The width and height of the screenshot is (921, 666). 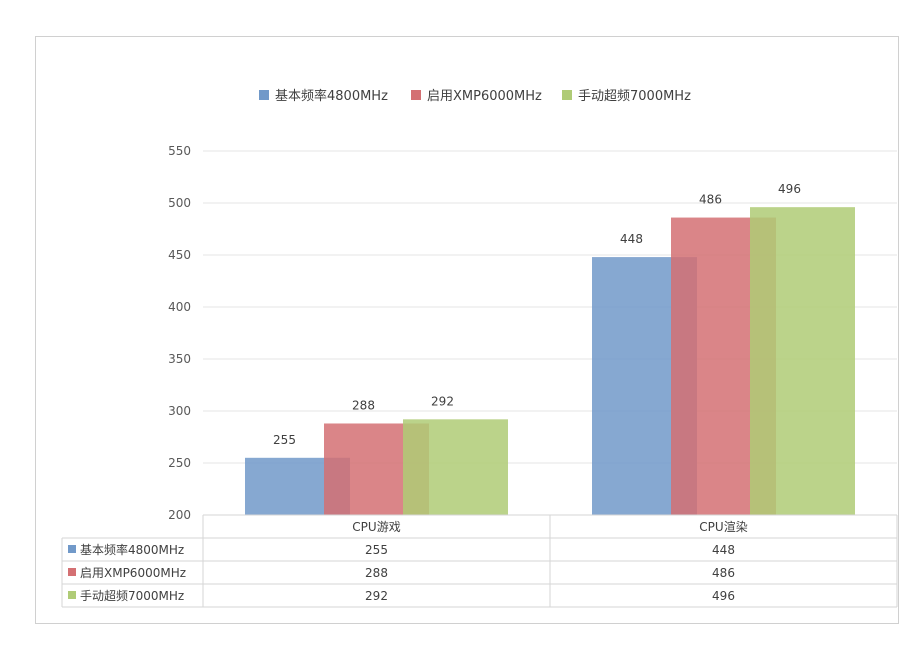 I want to click on table-cell: 255, so click(x=376, y=550).